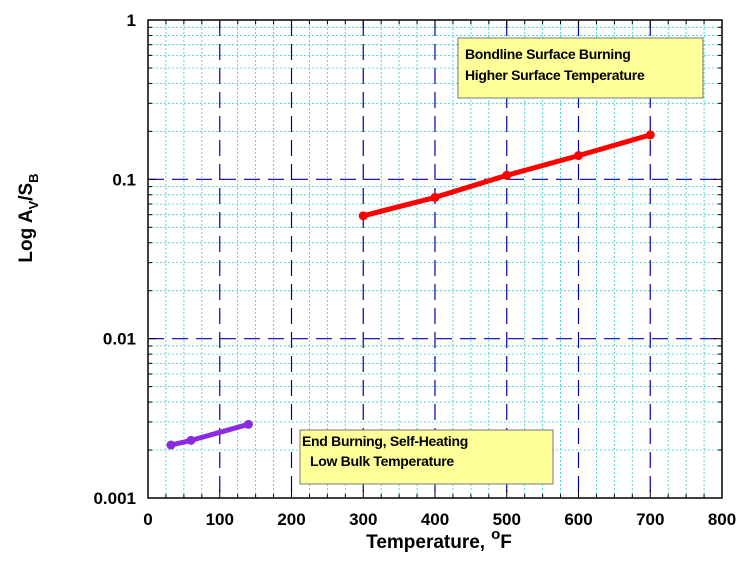  I want to click on x-tick-label: 700, so click(650, 519).